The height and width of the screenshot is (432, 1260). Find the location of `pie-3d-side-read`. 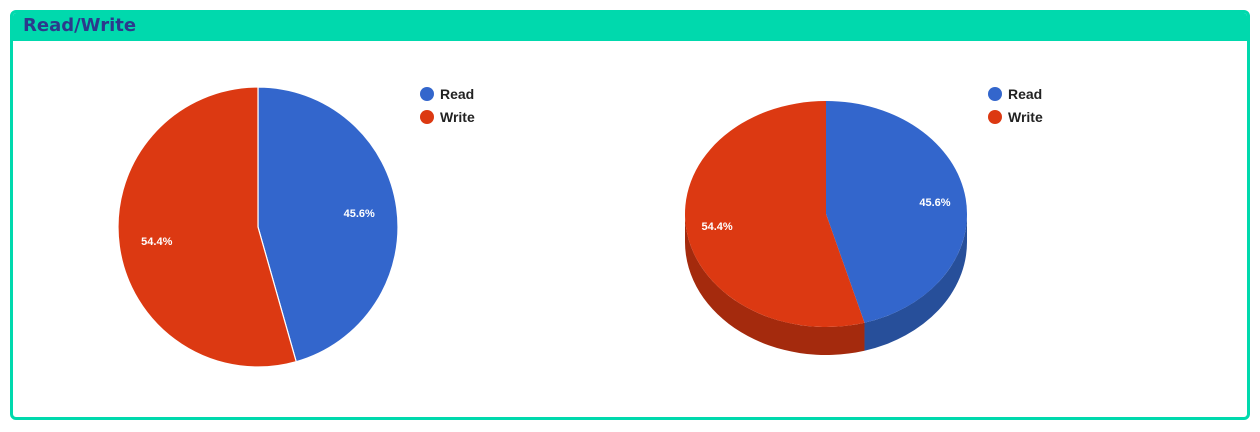

pie-3d-side-read is located at coordinates (915, 282).